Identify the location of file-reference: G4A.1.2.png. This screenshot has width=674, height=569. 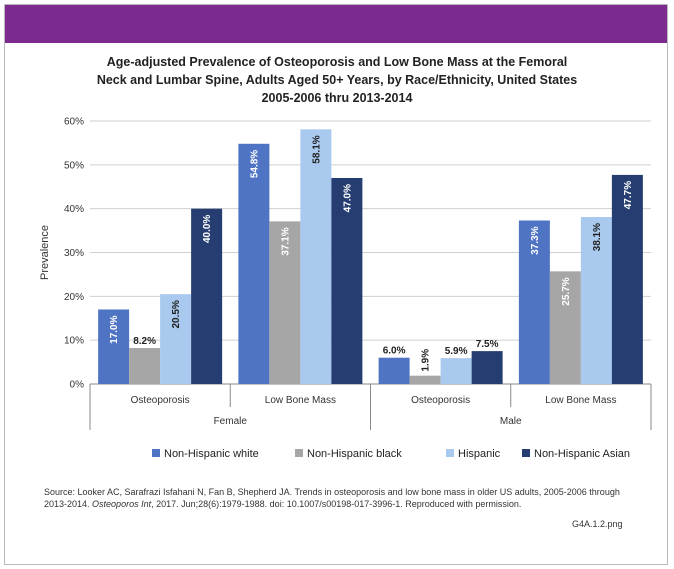
(597, 524).